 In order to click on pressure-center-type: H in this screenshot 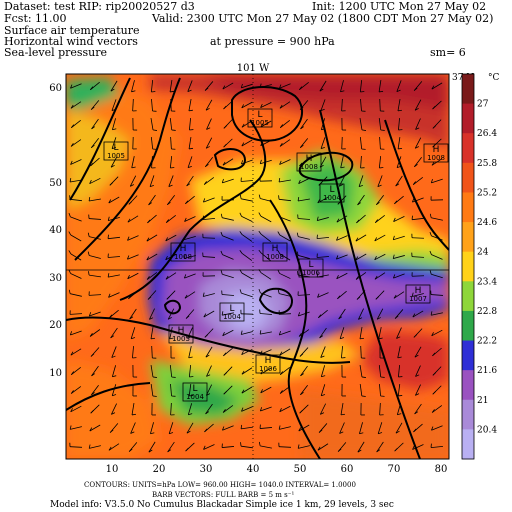, I will do `click(309, 159)`.